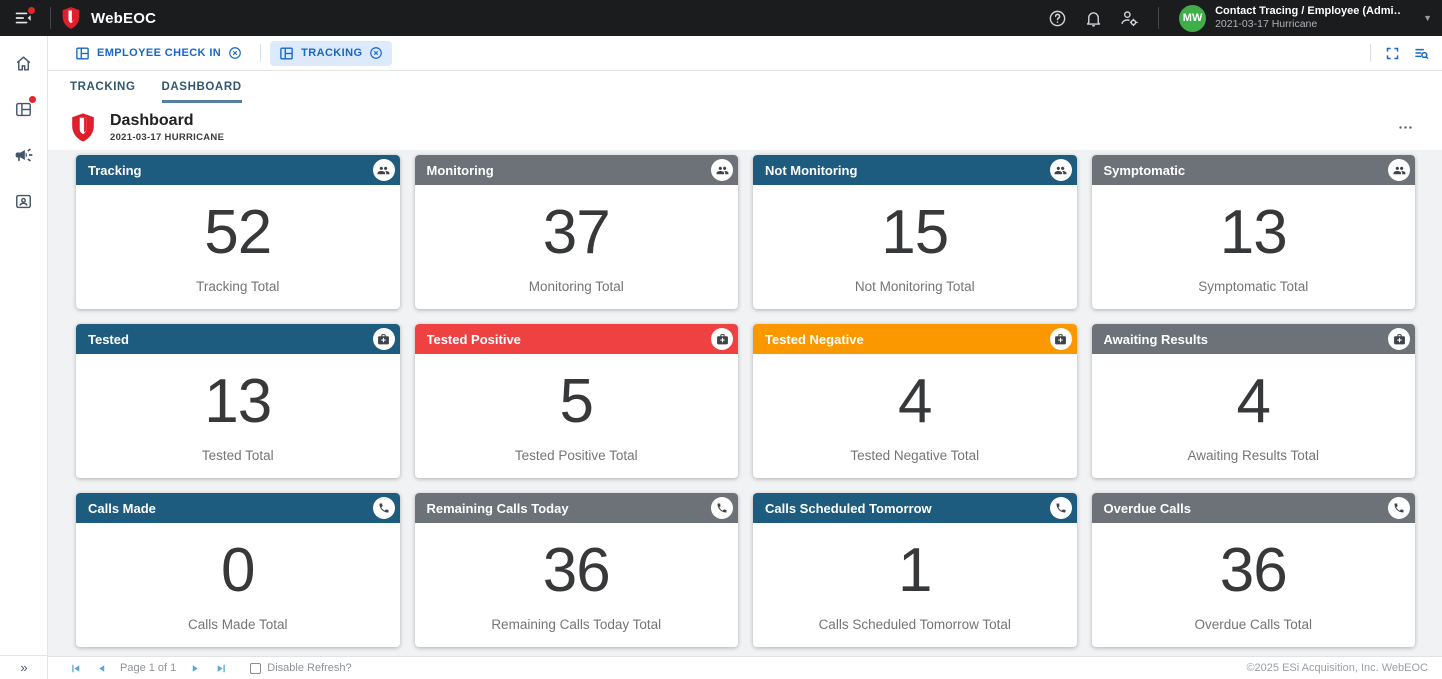  What do you see at coordinates (158, 53) in the screenshot?
I see `tab-employee-check-in: EMPLOYEE CHECK IN` at bounding box center [158, 53].